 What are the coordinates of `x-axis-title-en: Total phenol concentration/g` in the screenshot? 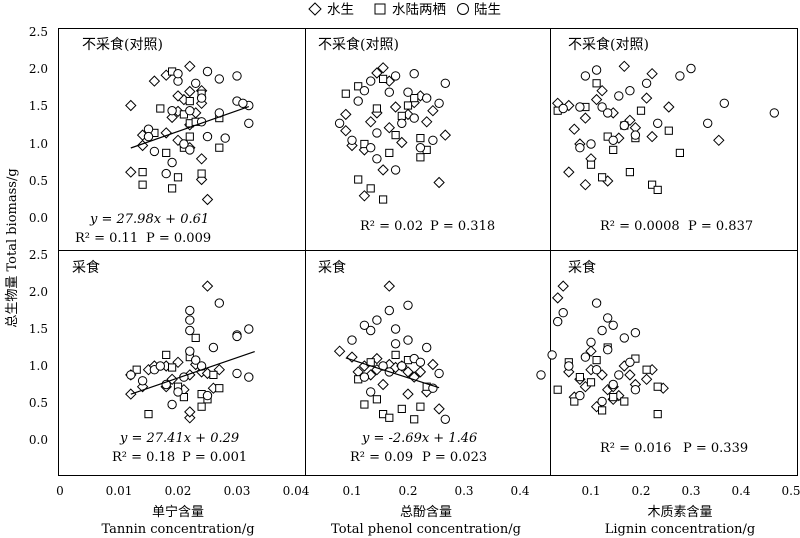 It's located at (426, 529).